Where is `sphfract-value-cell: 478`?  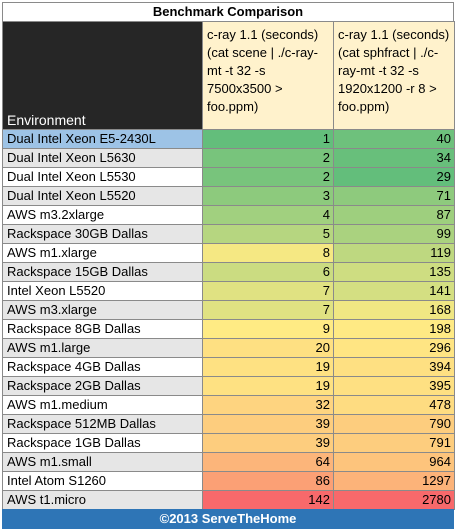
sphfract-value-cell: 478 is located at coordinates (394, 405).